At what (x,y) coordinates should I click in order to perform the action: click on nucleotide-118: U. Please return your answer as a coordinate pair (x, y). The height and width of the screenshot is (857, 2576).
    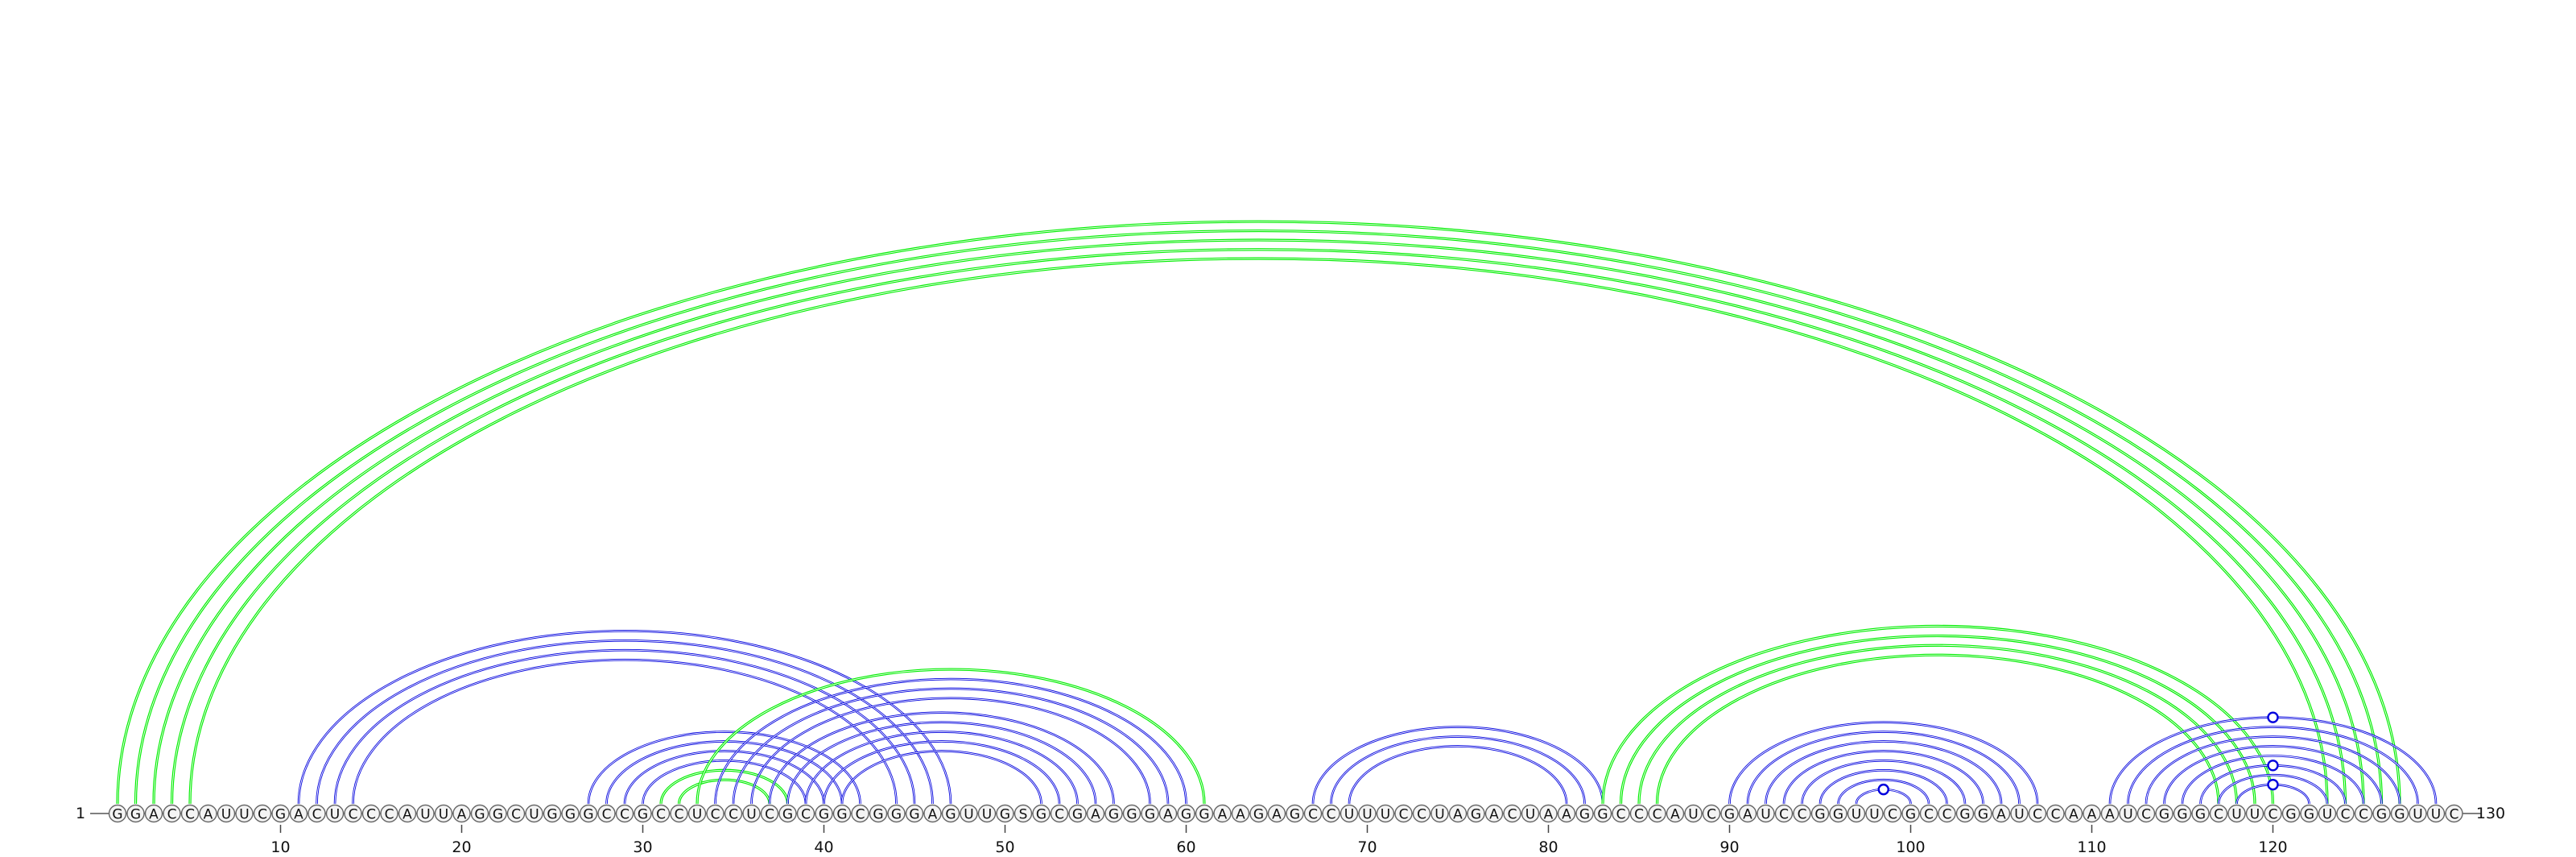
    Looking at the image, I should click on (2236, 813).